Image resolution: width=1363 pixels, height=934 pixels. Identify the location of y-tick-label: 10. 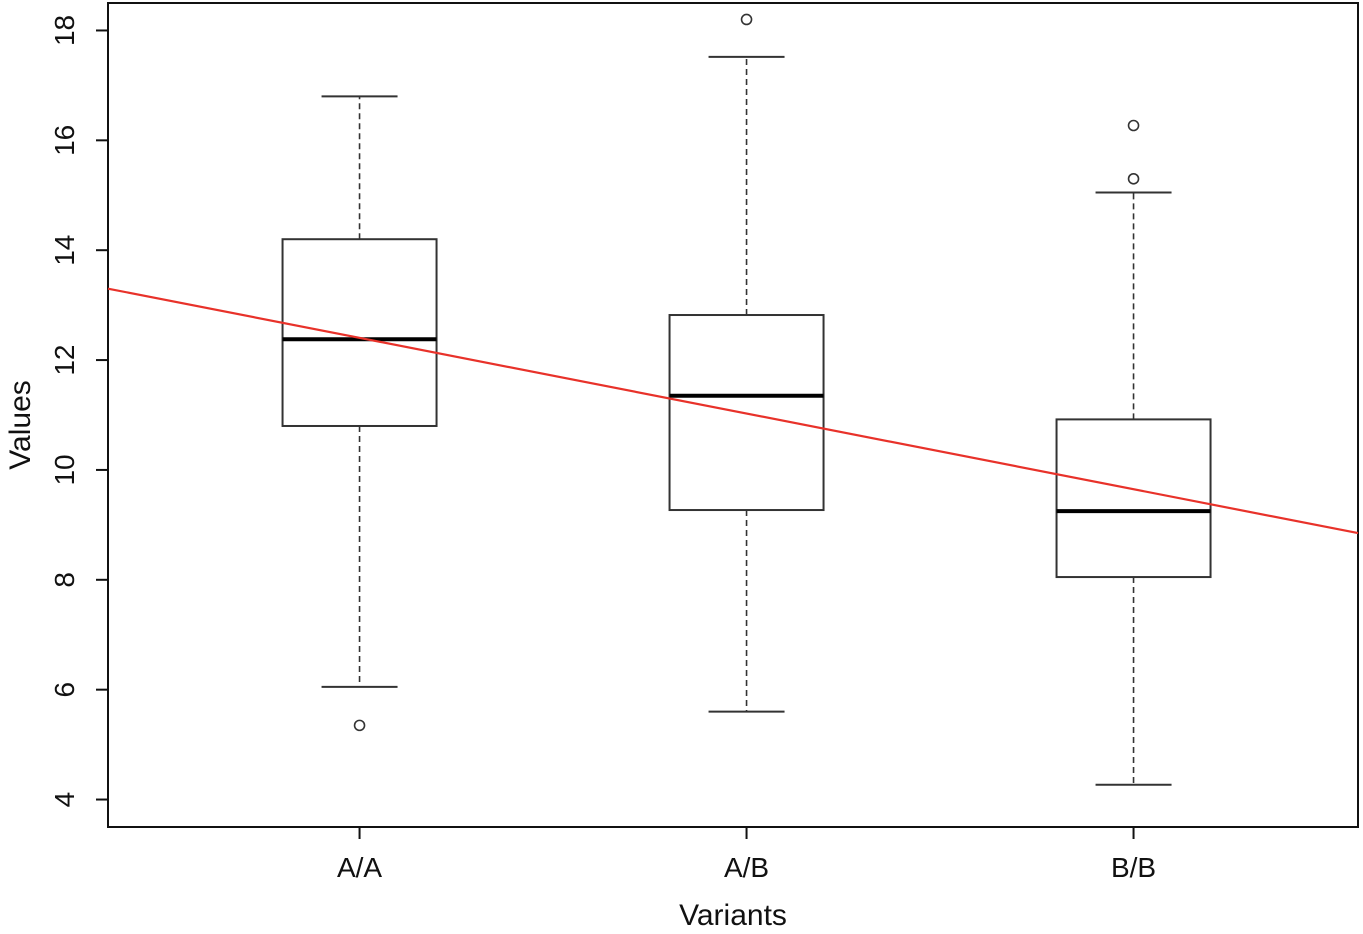
(64, 469).